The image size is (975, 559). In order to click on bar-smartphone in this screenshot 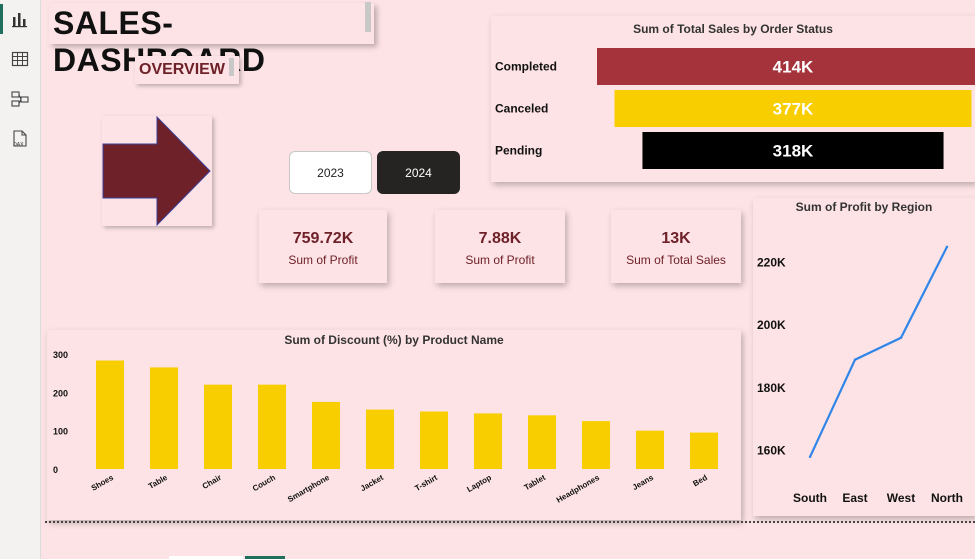, I will do `click(326, 435)`.